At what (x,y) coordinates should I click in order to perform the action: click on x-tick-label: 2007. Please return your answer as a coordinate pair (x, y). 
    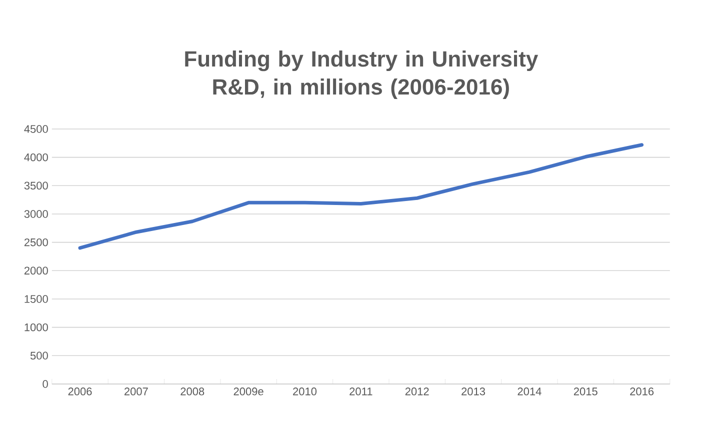
    Looking at the image, I should click on (136, 392).